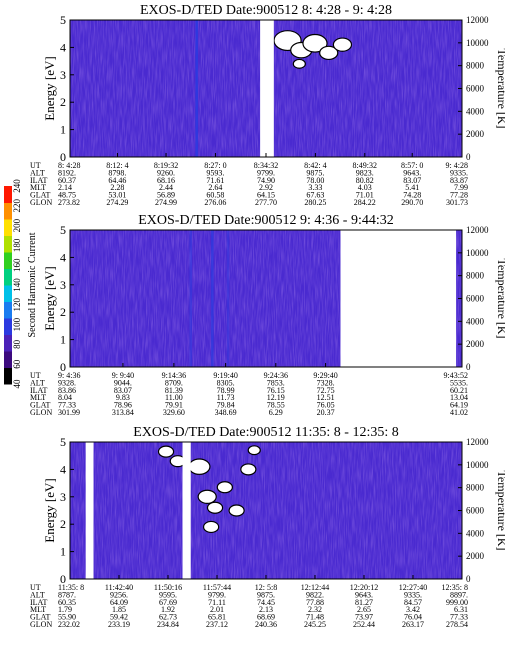 The image size is (505, 649). I want to click on table-cell: 79.91, so click(174, 405).